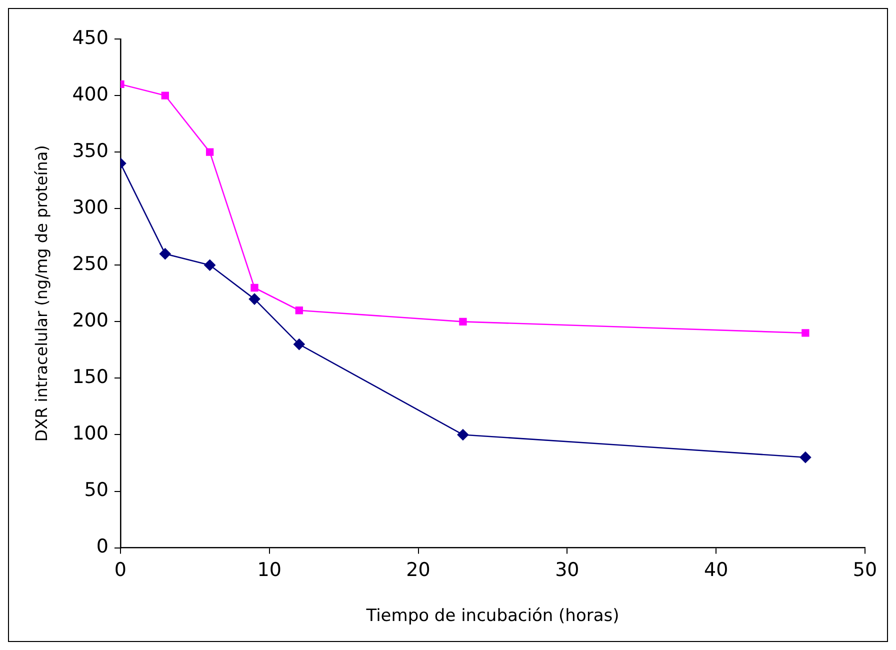 This screenshot has width=896, height=650. What do you see at coordinates (120, 570) in the screenshot?
I see `x-tick-label: 0` at bounding box center [120, 570].